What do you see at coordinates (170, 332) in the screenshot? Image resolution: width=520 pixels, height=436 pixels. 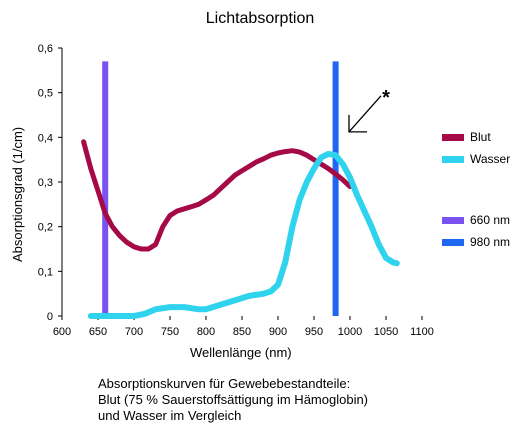 I see `x-tick-label: 750` at bounding box center [170, 332].